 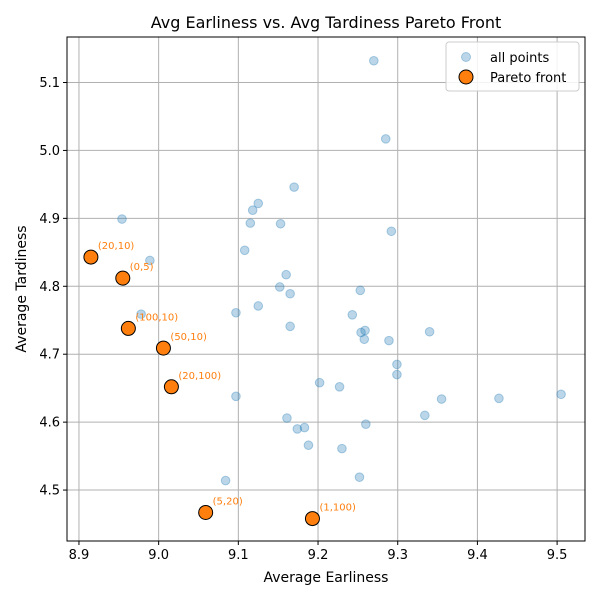 What do you see at coordinates (228, 501) in the screenshot?
I see `pareto-point-label: (5,20)` at bounding box center [228, 501].